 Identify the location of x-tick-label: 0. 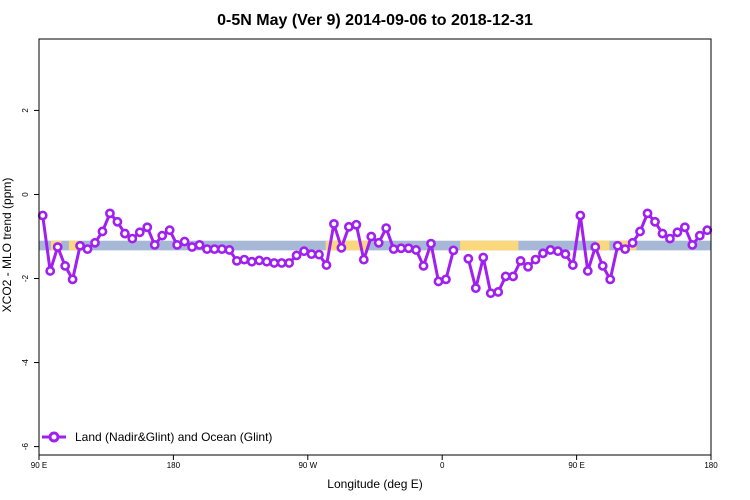
(442, 465).